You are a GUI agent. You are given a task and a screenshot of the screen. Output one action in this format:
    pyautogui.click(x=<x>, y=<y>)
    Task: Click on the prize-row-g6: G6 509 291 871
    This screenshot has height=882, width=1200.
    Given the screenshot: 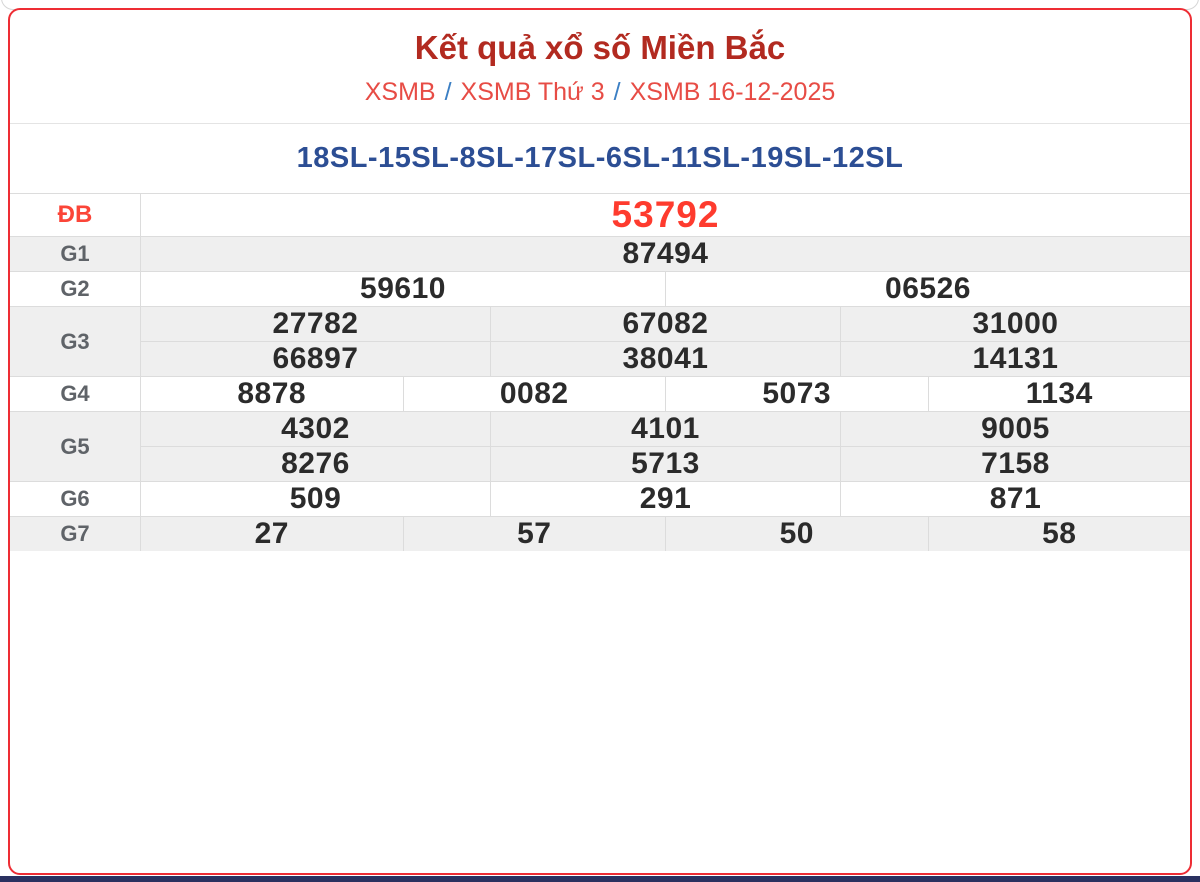 What is the action you would take?
    pyautogui.click(x=600, y=498)
    